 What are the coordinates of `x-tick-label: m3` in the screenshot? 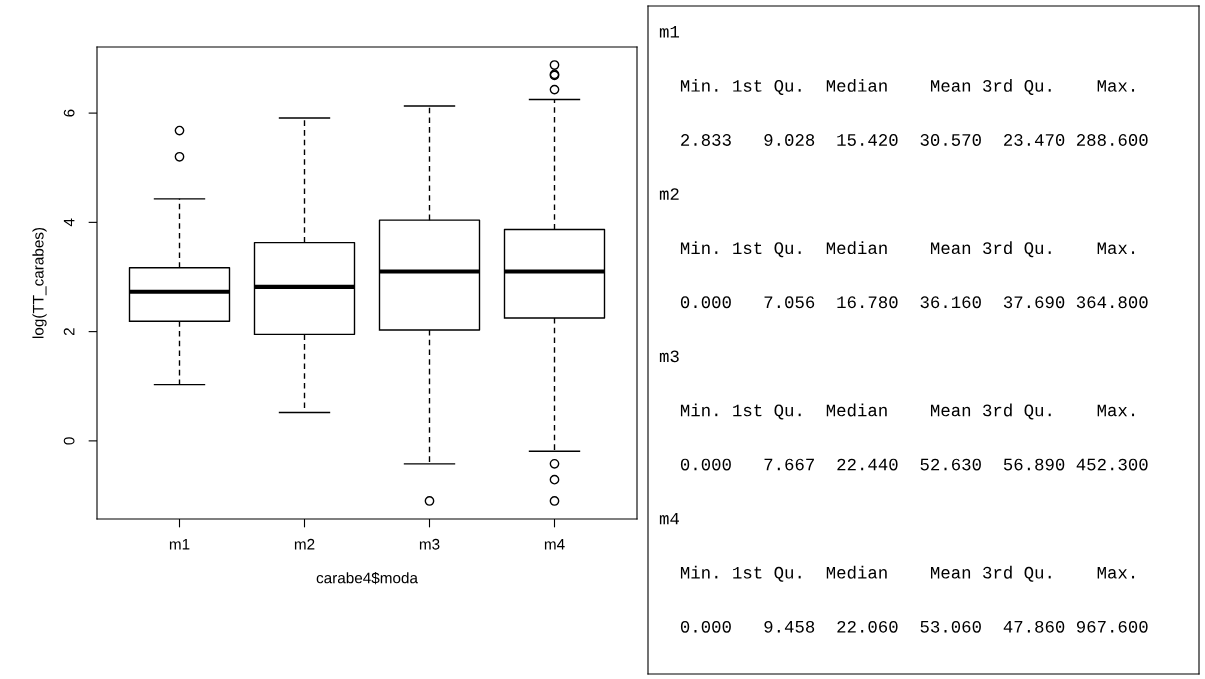 It's located at (429, 544).